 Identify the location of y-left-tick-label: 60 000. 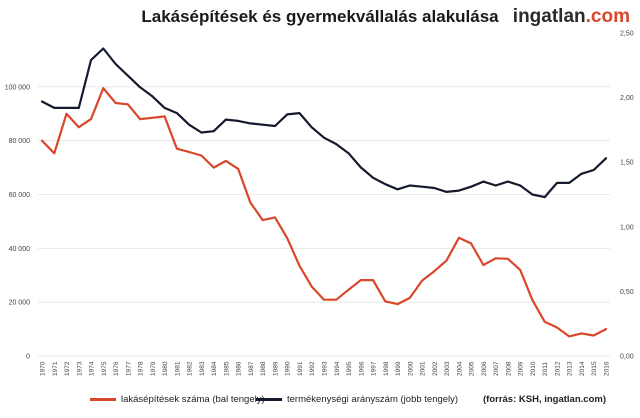
(20, 195).